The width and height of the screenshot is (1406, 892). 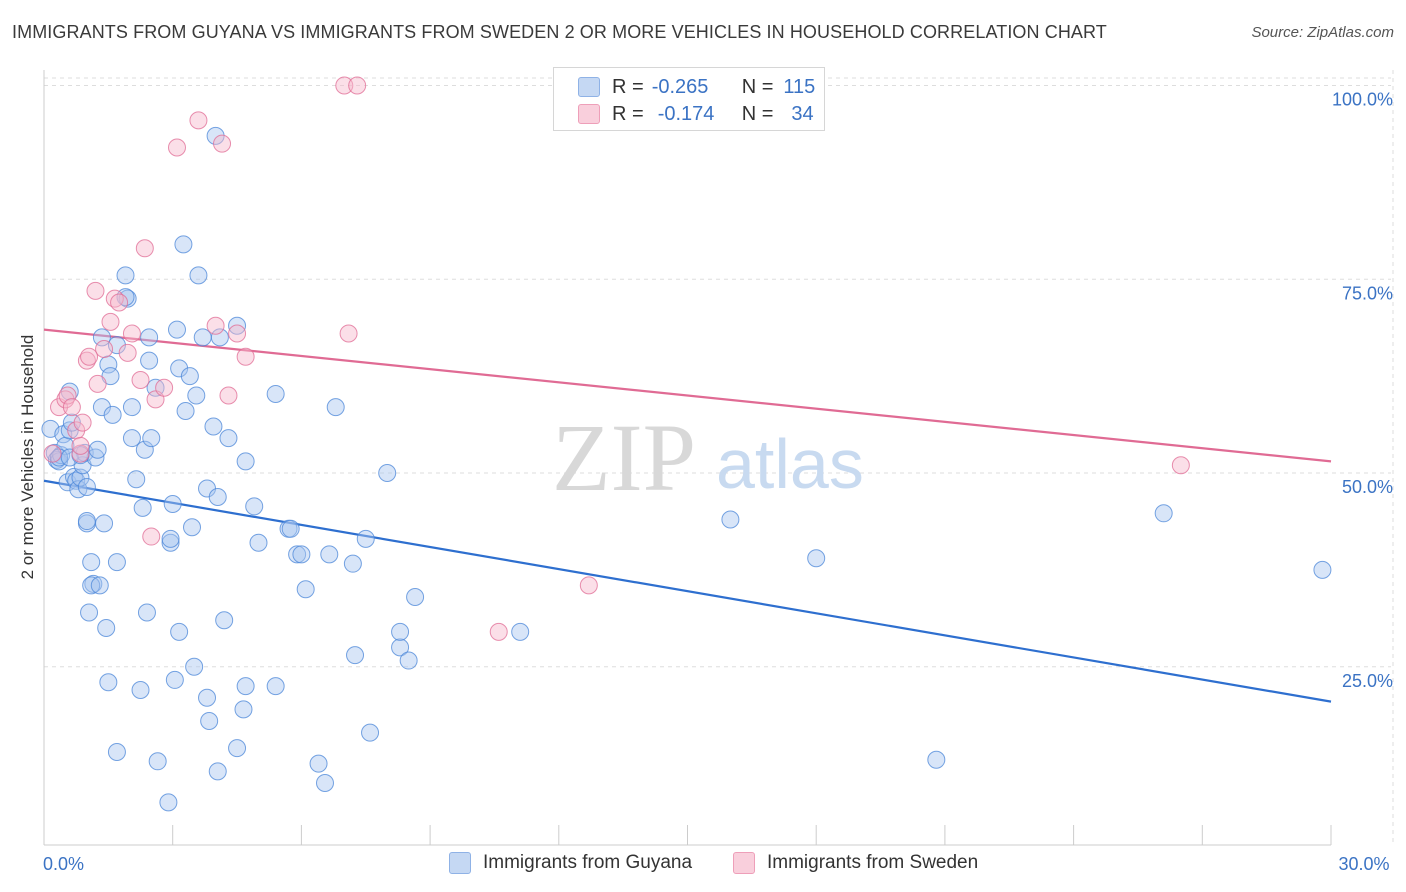 What do you see at coordinates (799, 86) in the screenshot?
I see `stats-n-value: 115` at bounding box center [799, 86].